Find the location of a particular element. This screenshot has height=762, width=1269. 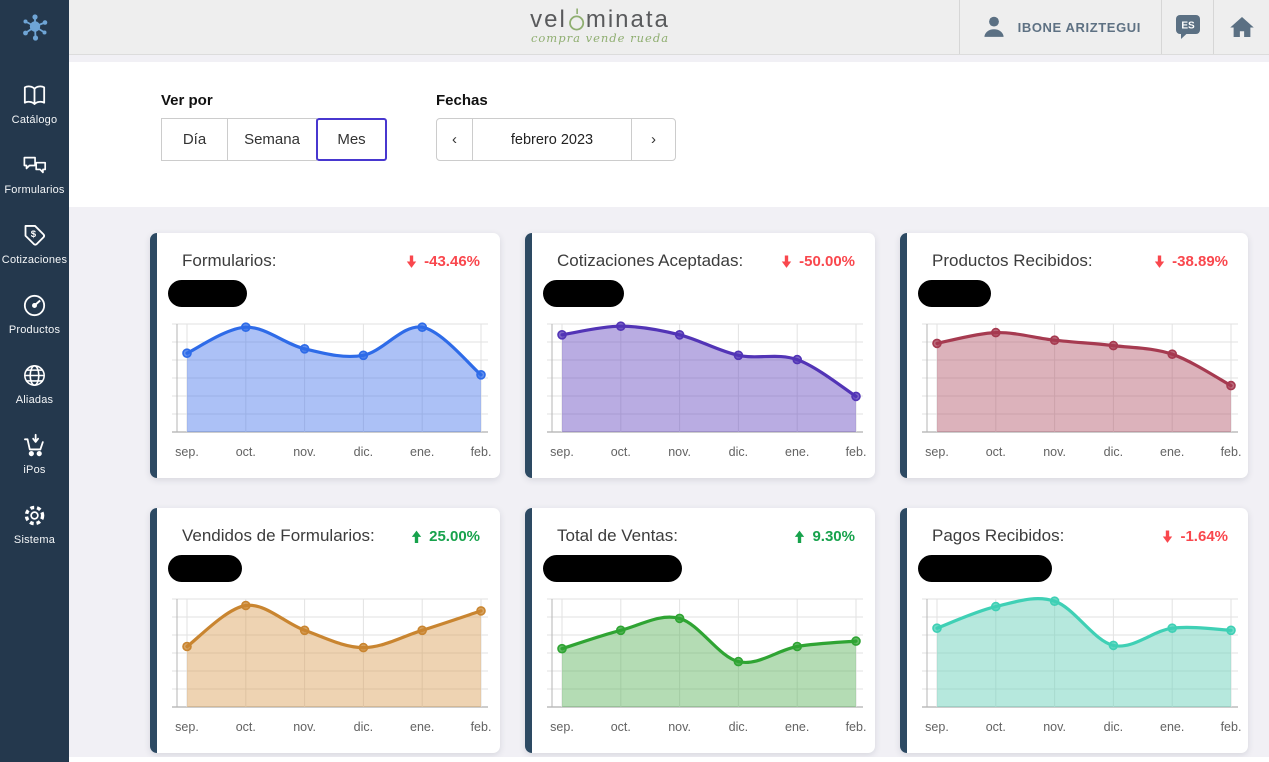

view-month-button: Mes is located at coordinates (351, 139).